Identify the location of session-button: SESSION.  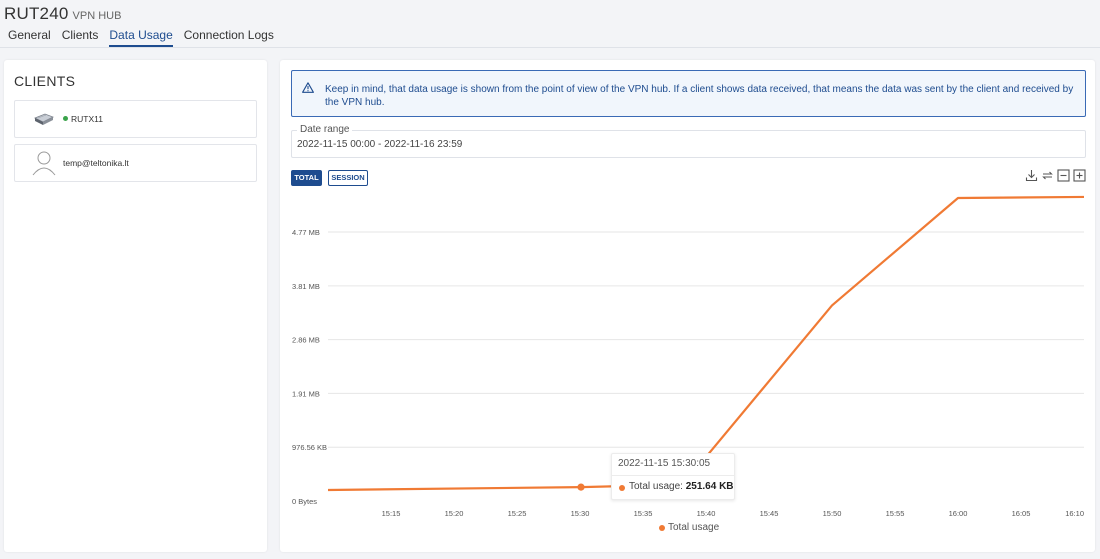
(348, 178).